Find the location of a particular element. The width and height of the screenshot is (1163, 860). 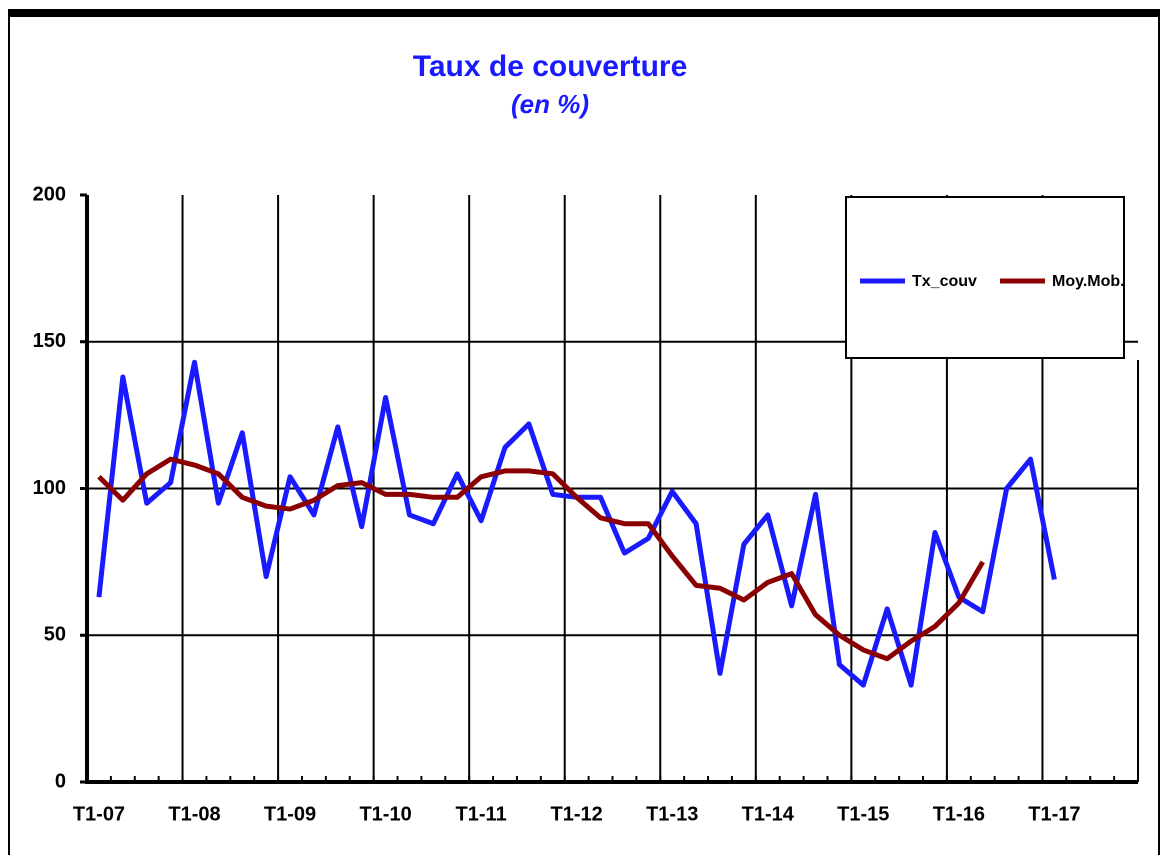

x-tick-label: T1-16 is located at coordinates (959, 814).